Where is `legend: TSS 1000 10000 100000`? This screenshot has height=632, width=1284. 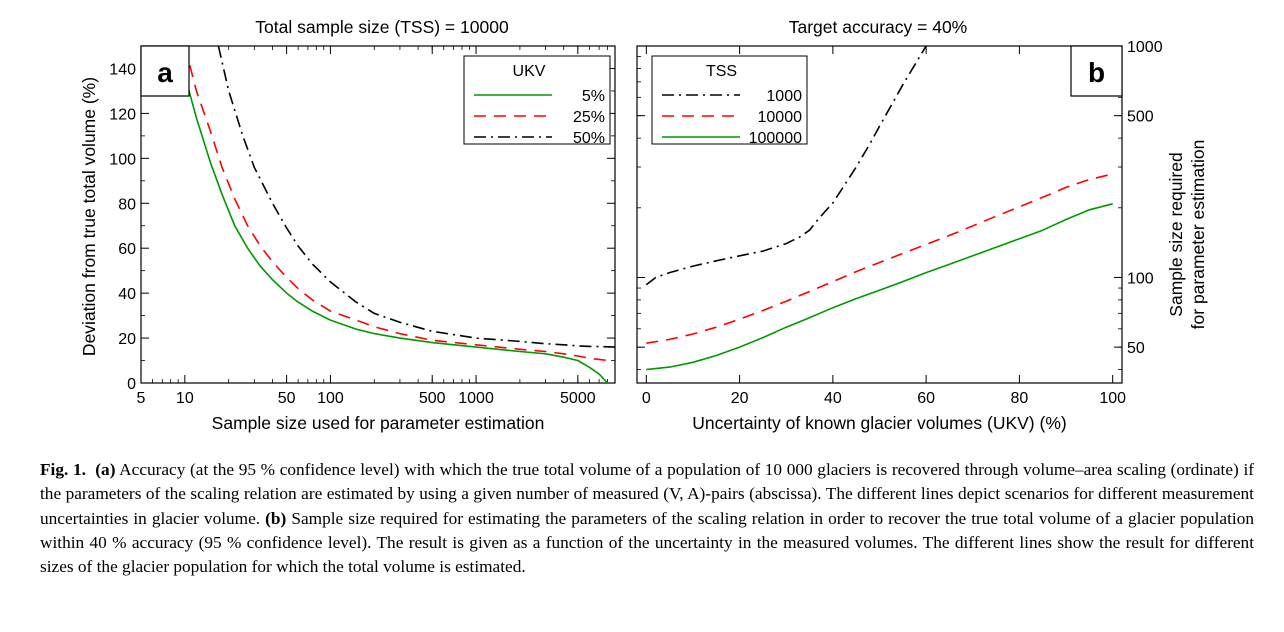 legend: TSS 1000 10000 100000 is located at coordinates (729, 101).